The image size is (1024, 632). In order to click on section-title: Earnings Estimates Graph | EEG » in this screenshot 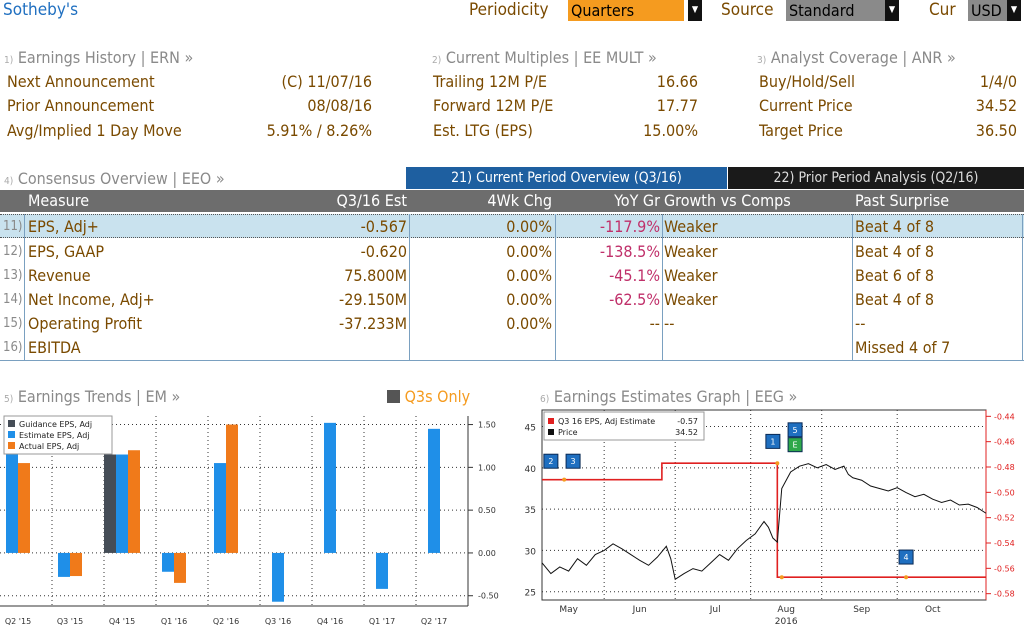, I will do `click(675, 396)`.